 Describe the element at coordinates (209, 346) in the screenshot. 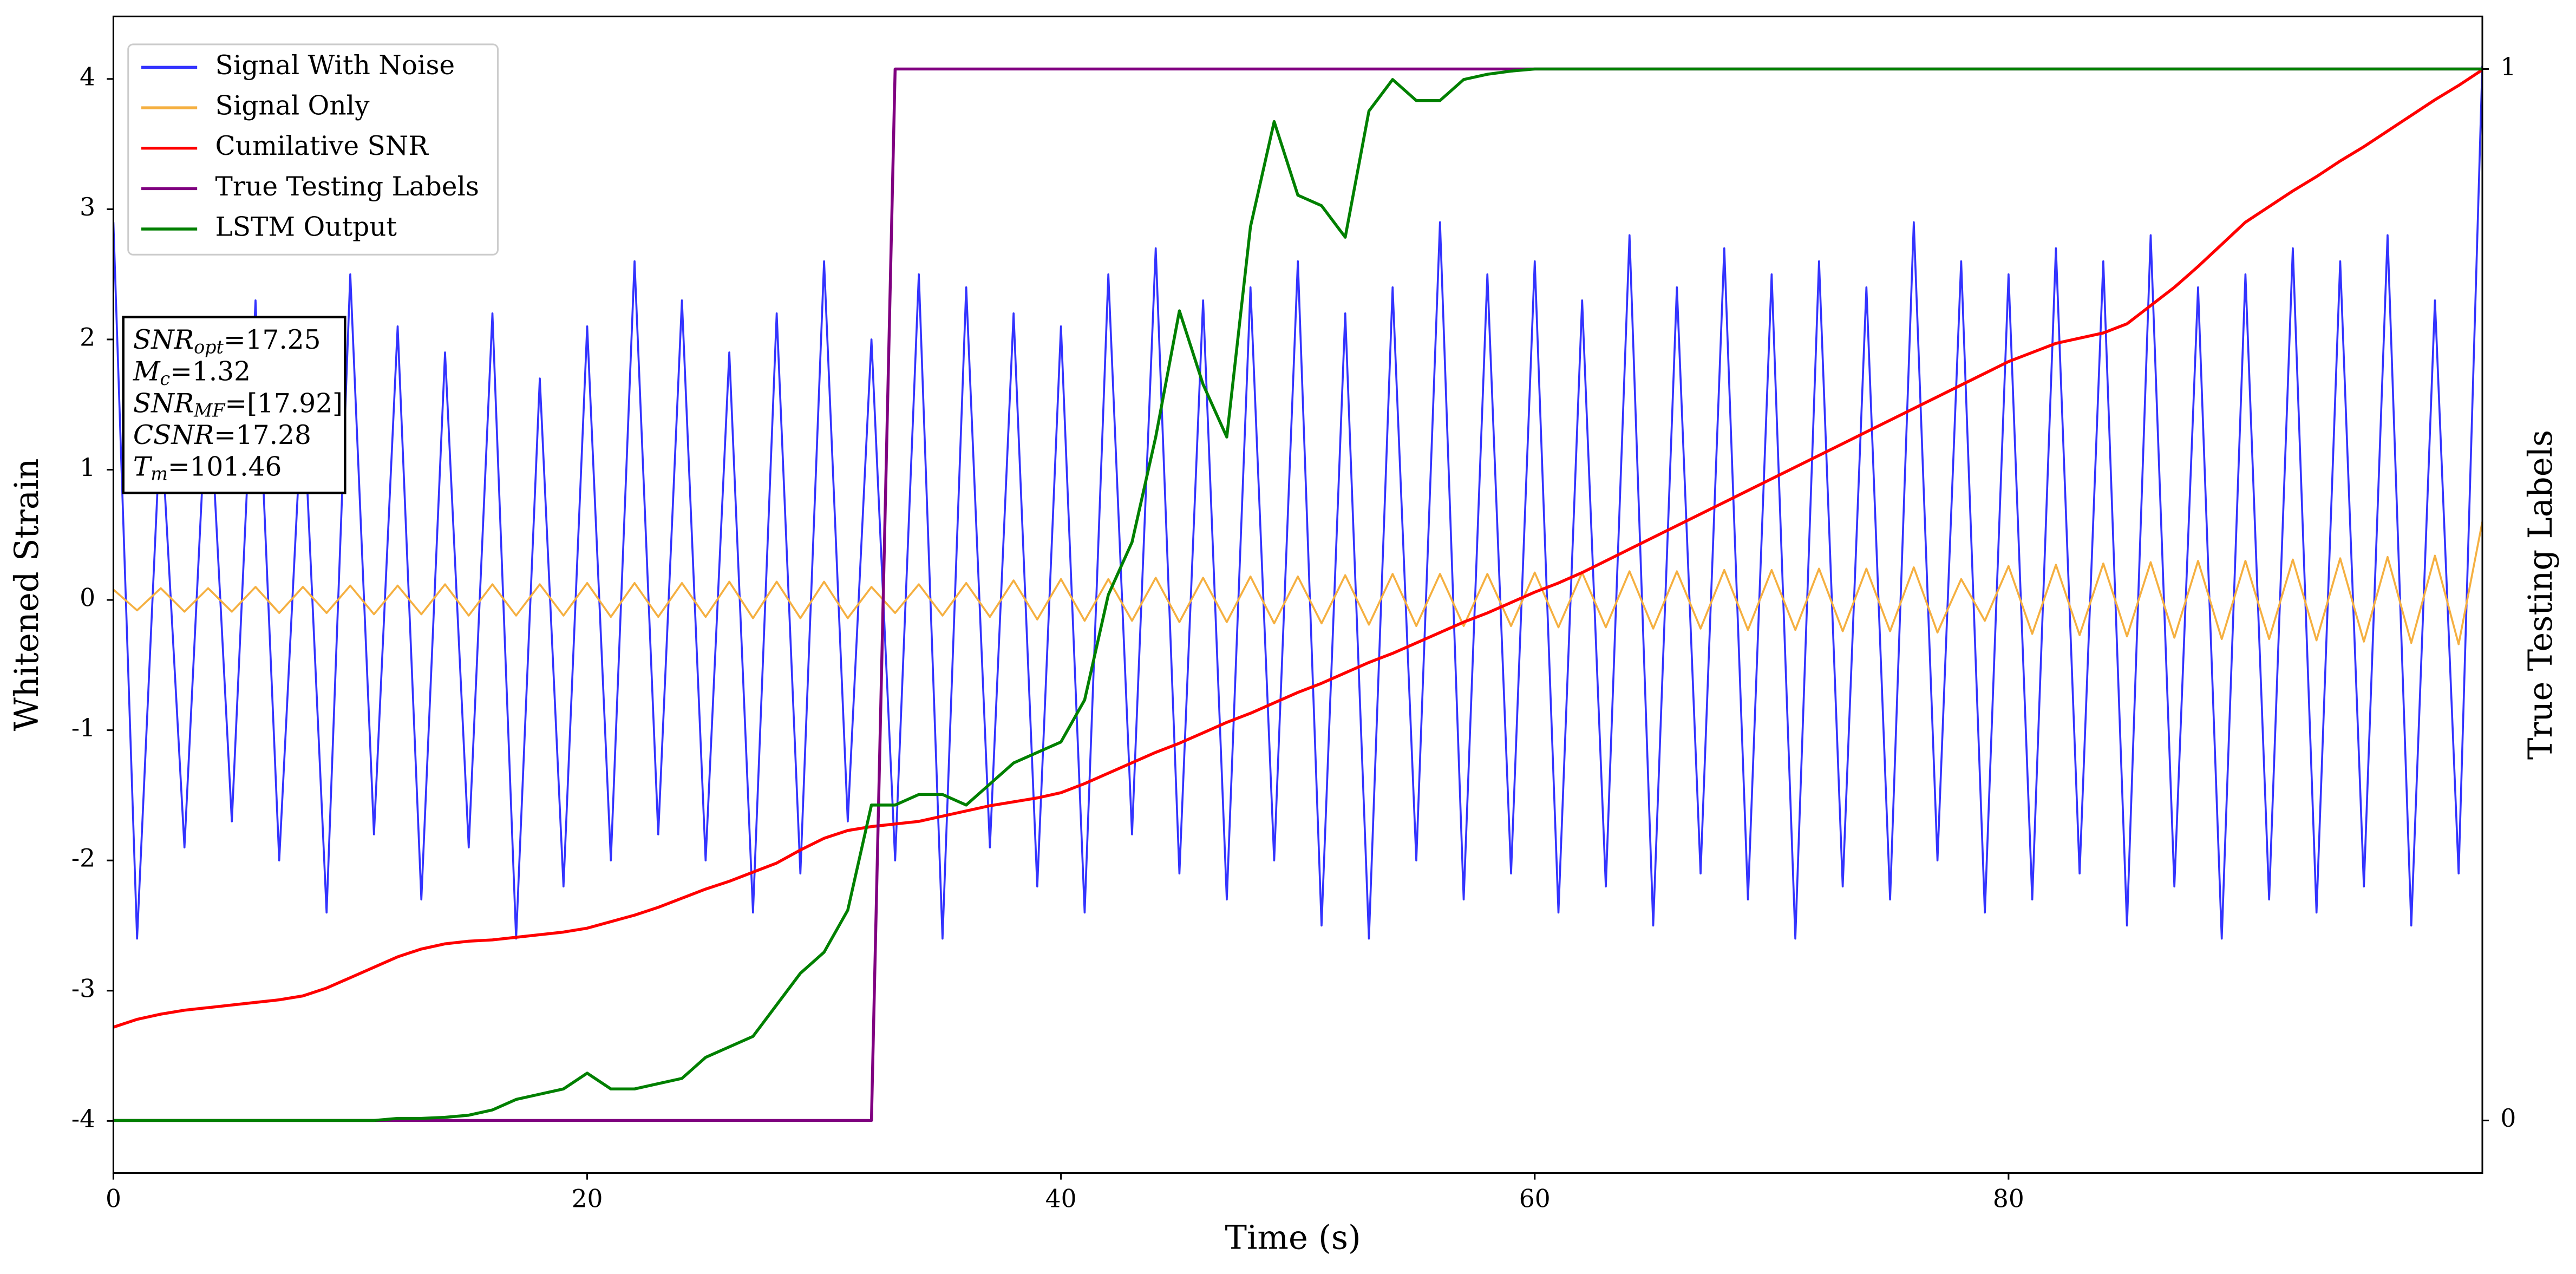

I see `annotation-sub: opt` at that location.